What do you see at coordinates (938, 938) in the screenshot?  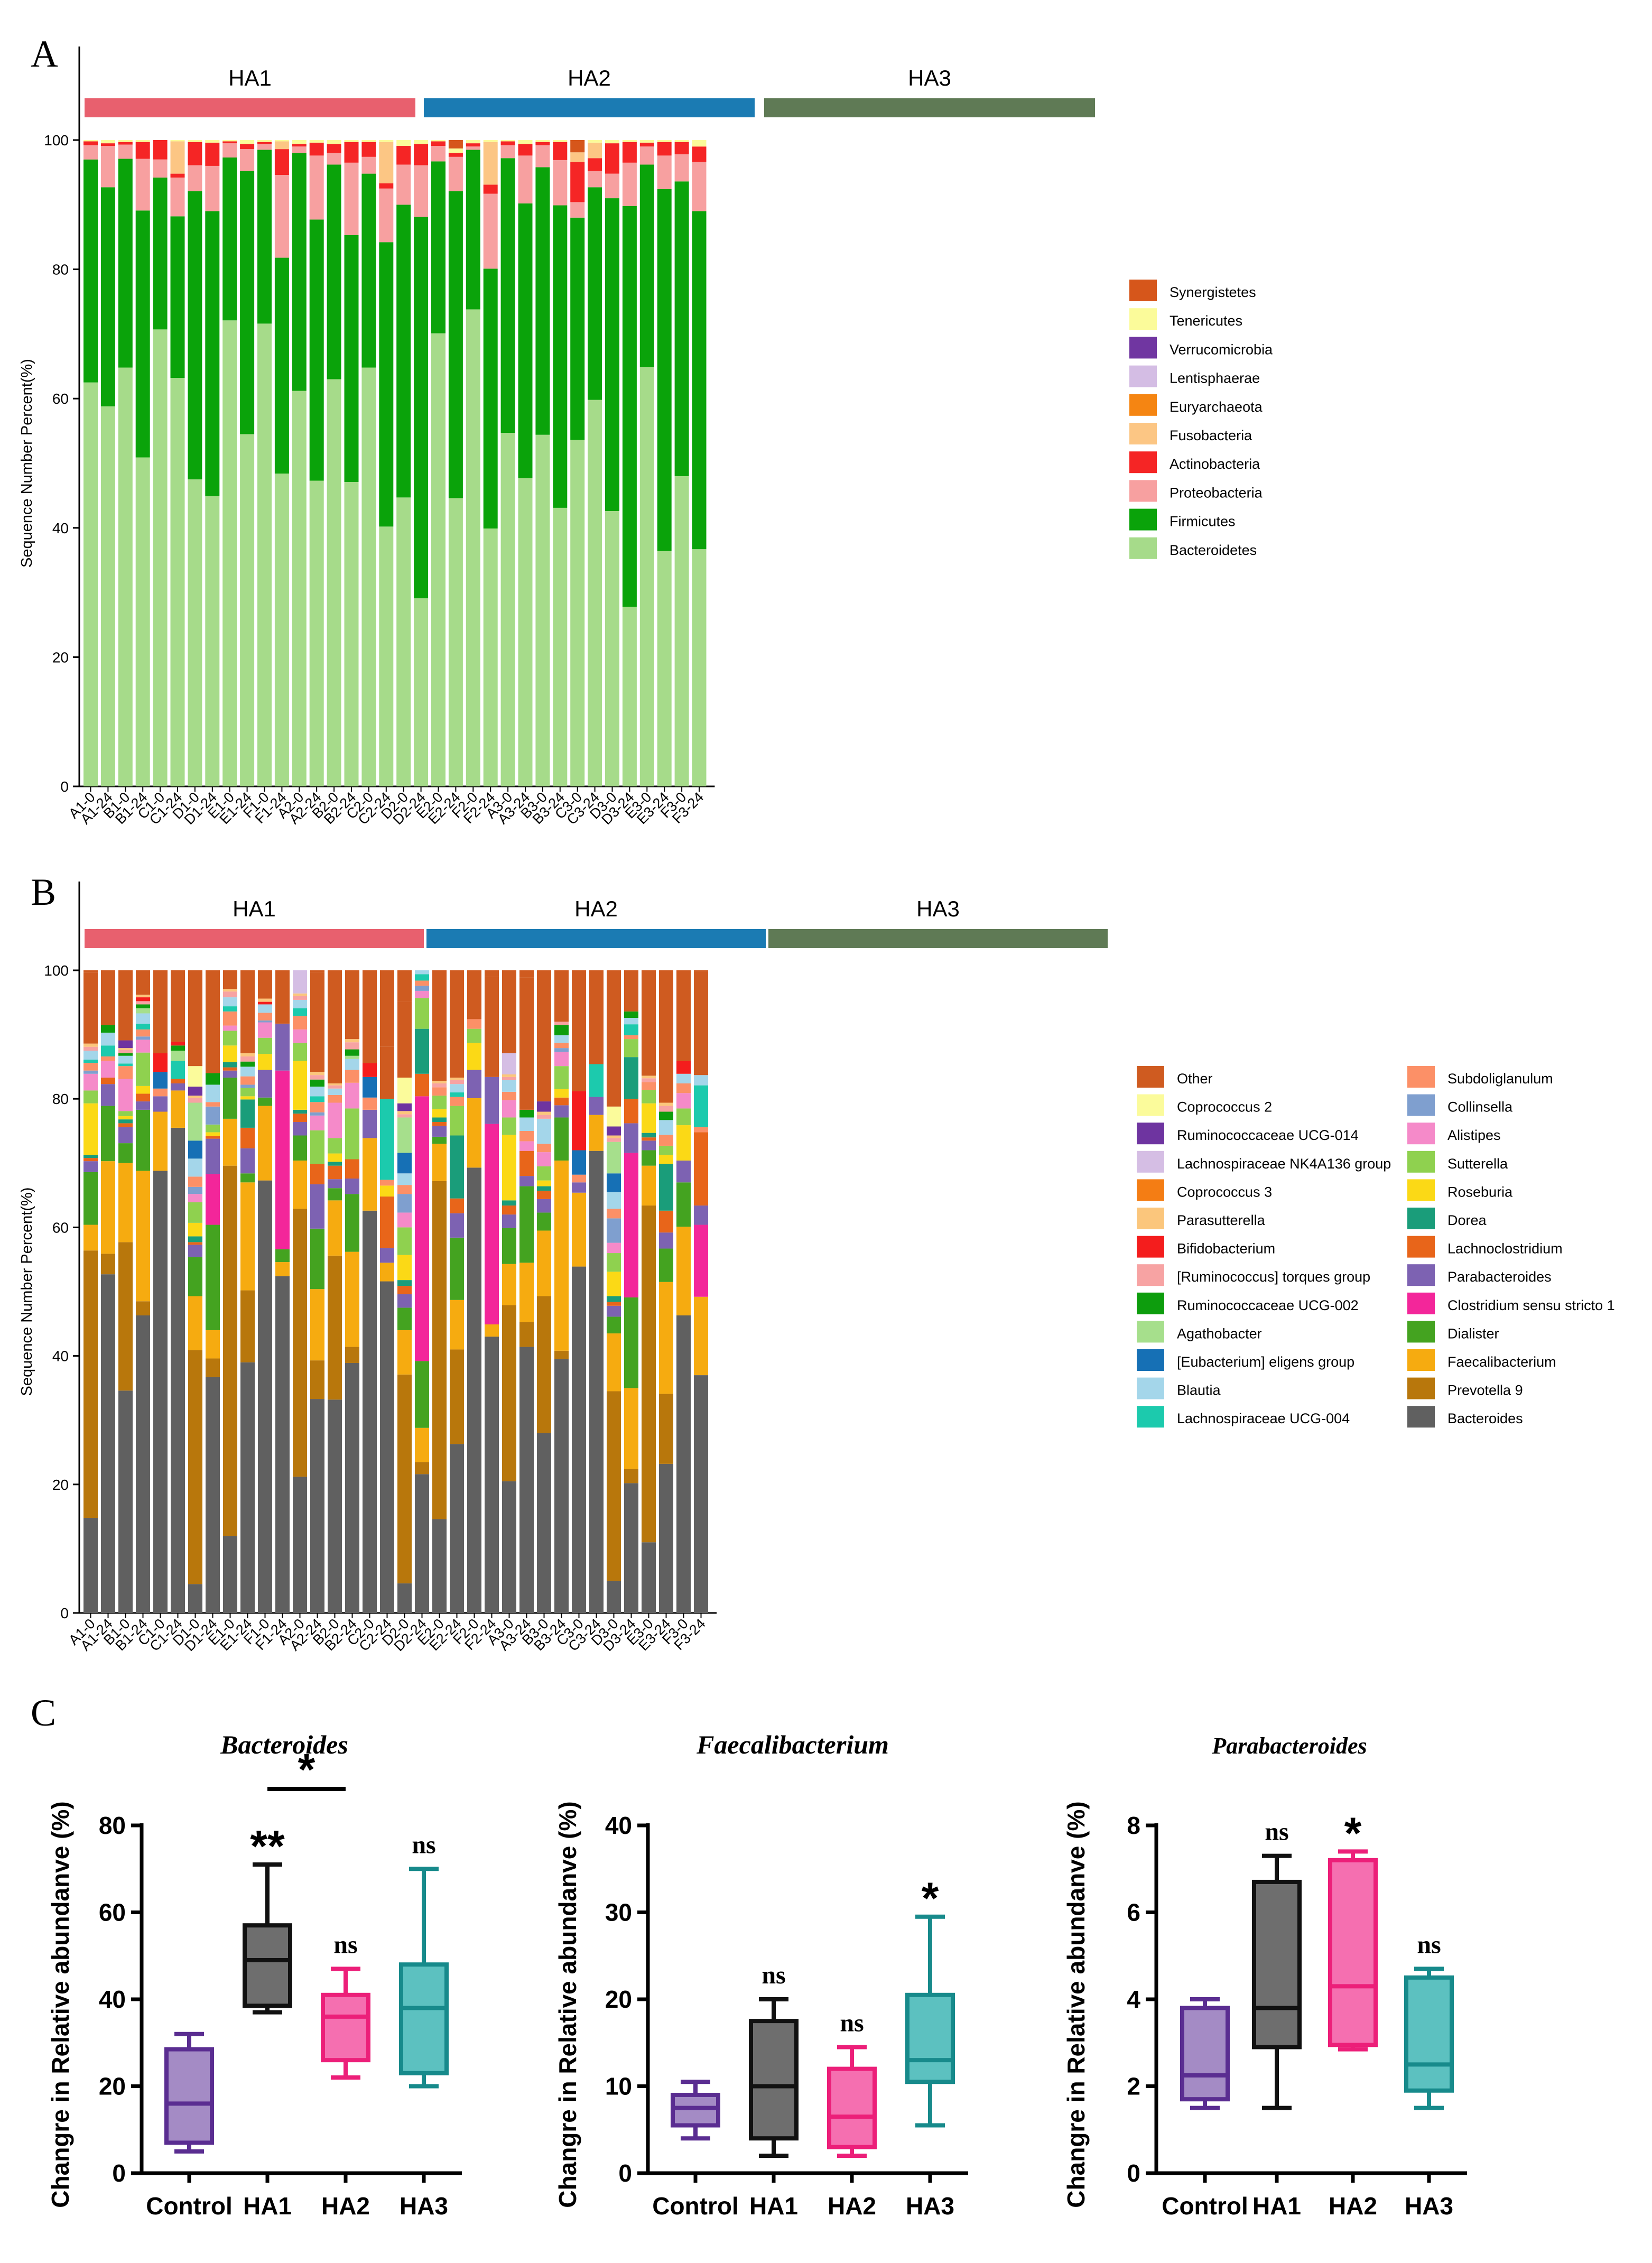 I see `group-bar-ha3` at bounding box center [938, 938].